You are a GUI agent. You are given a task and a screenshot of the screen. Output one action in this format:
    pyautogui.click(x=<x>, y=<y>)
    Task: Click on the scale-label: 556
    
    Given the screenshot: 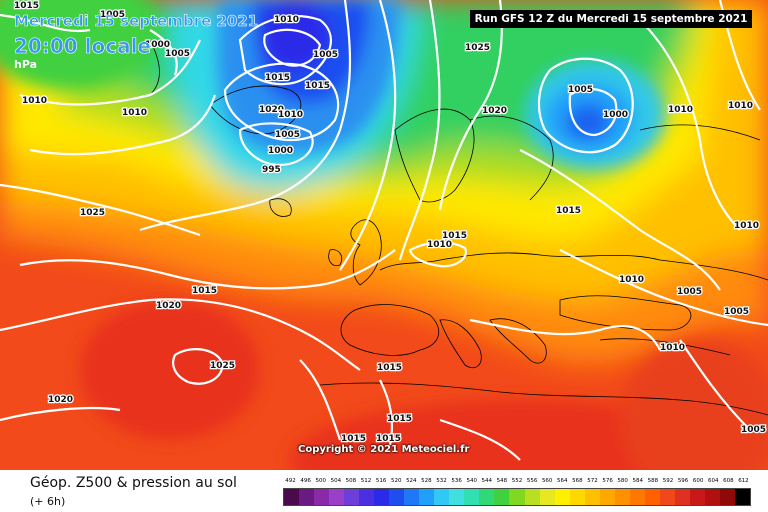 What is the action you would take?
    pyautogui.click(x=532, y=481)
    